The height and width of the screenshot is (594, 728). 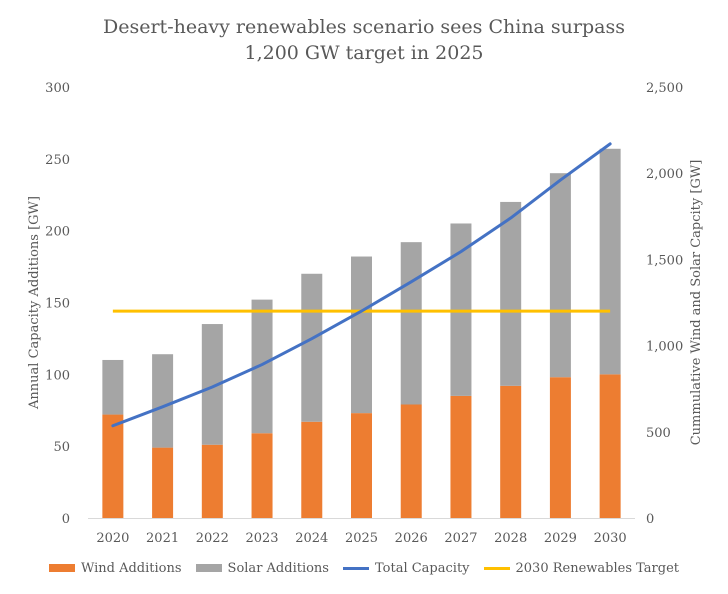 I want to click on legend-label-total: Total Capacity, so click(x=422, y=568).